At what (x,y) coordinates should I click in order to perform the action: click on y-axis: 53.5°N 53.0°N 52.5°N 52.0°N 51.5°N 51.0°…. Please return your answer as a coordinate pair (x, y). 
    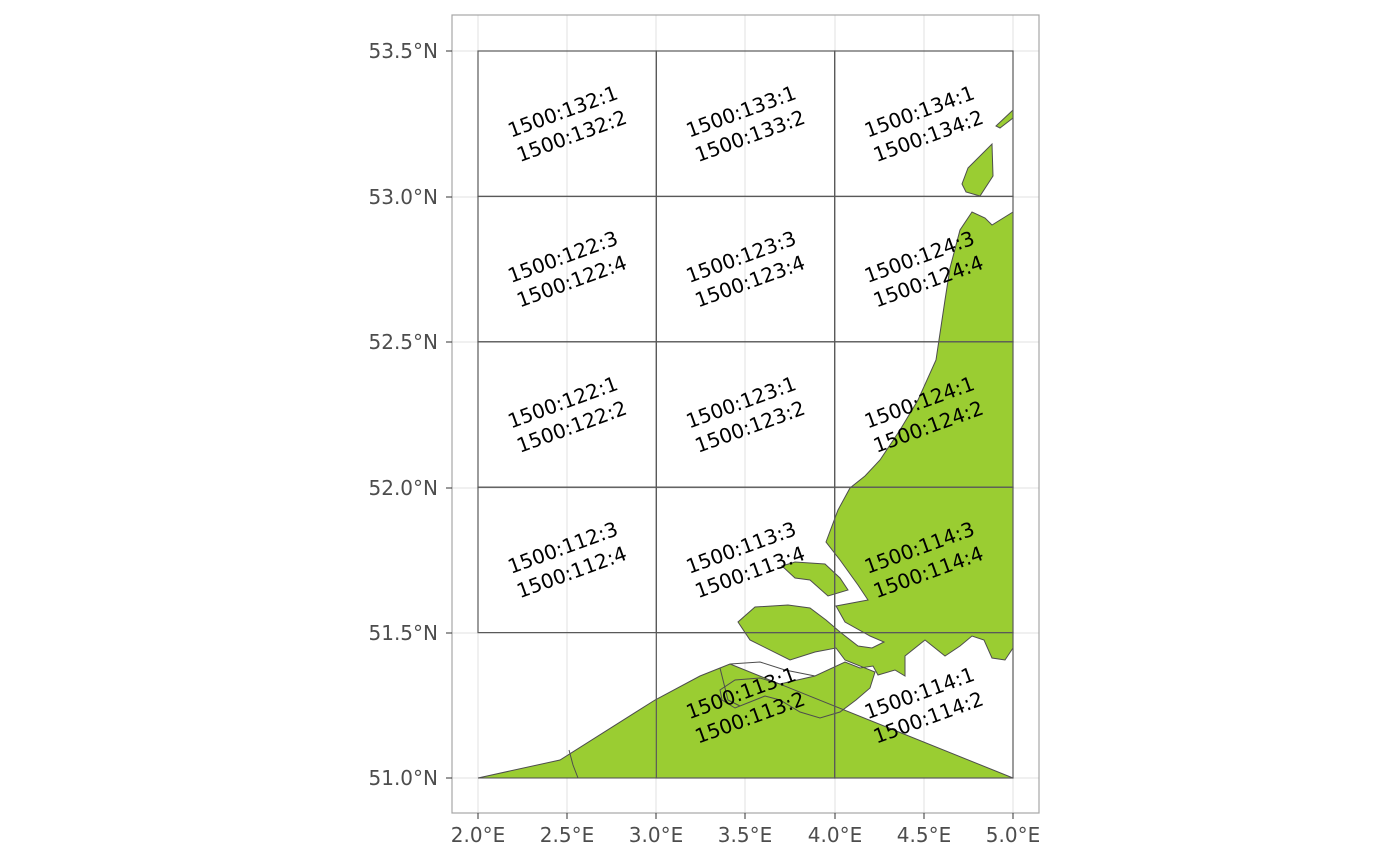
    Looking at the image, I should click on (410, 414).